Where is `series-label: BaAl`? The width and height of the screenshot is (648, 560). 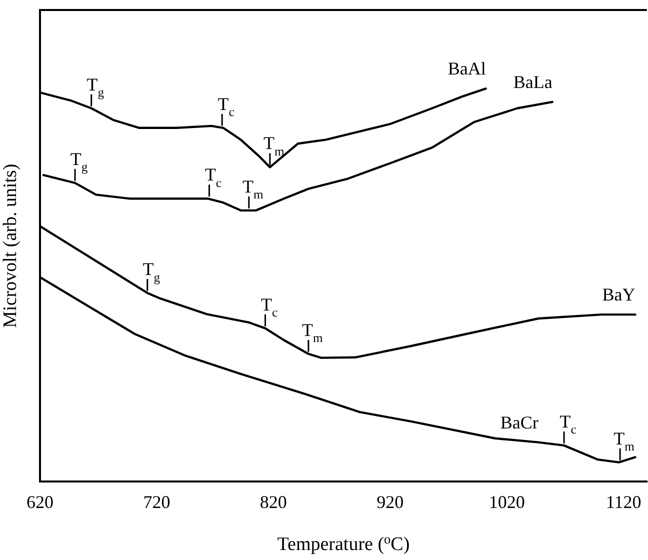
series-label: BaAl is located at coordinates (467, 68).